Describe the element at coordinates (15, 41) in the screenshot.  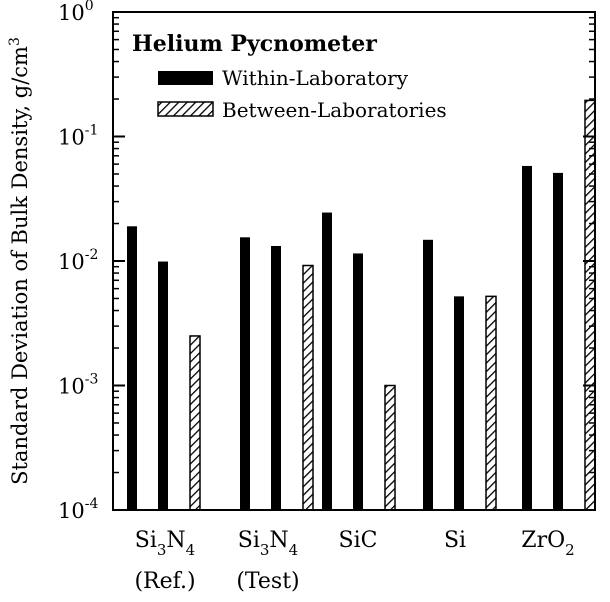
I see `y-axis-label-sup: 3` at that location.